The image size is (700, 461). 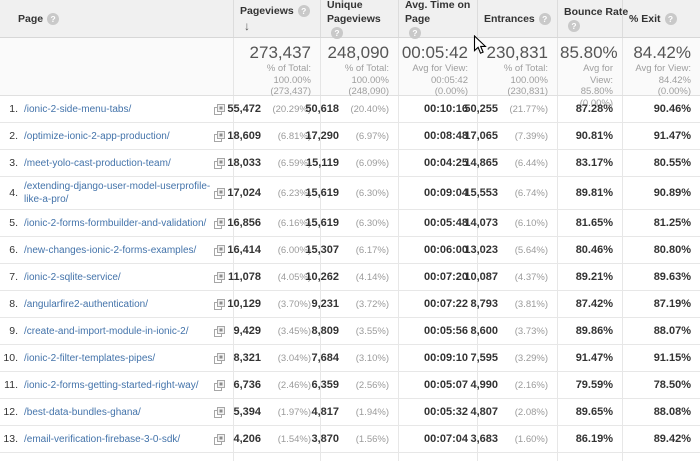 I want to click on page-link: /meet-yolo-cast-production-team/, so click(x=97, y=163).